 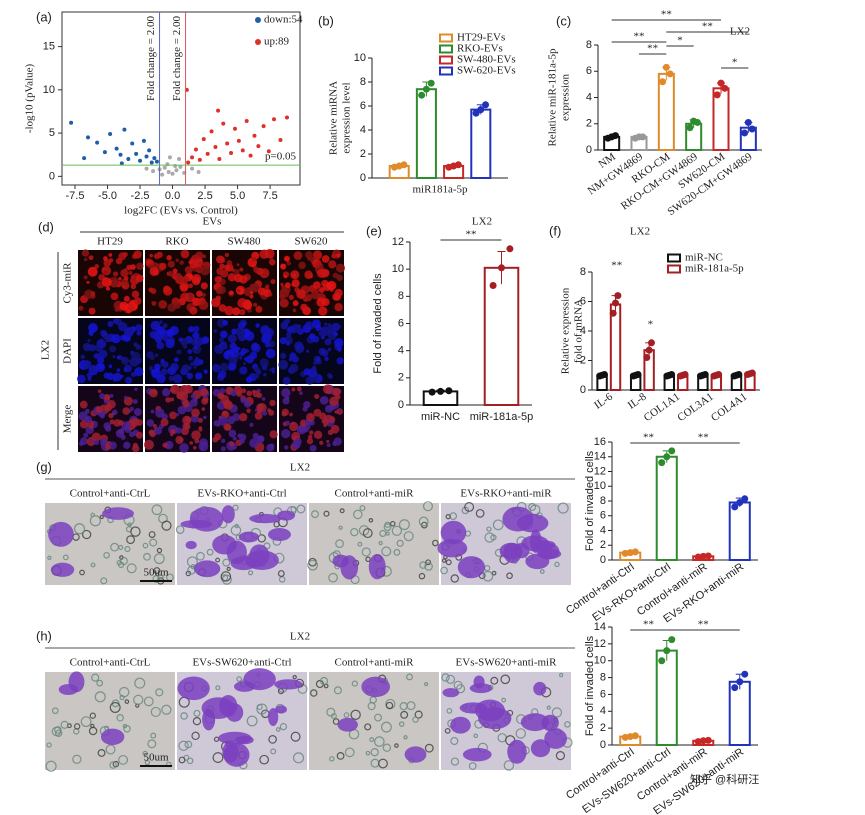 I want to click on y-tick-label: 4, so click(x=603, y=711).